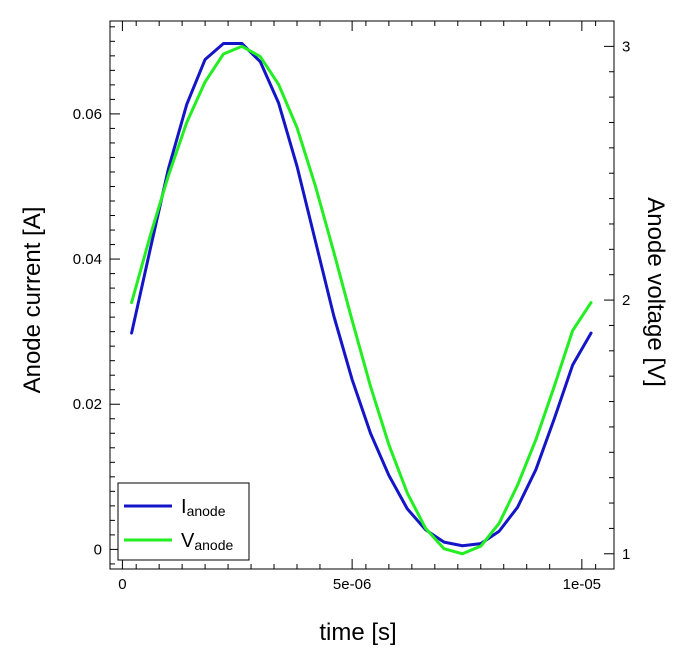 The height and width of the screenshot is (656, 690). I want to click on right-axis-title: Anode voltage [V], so click(655, 291).